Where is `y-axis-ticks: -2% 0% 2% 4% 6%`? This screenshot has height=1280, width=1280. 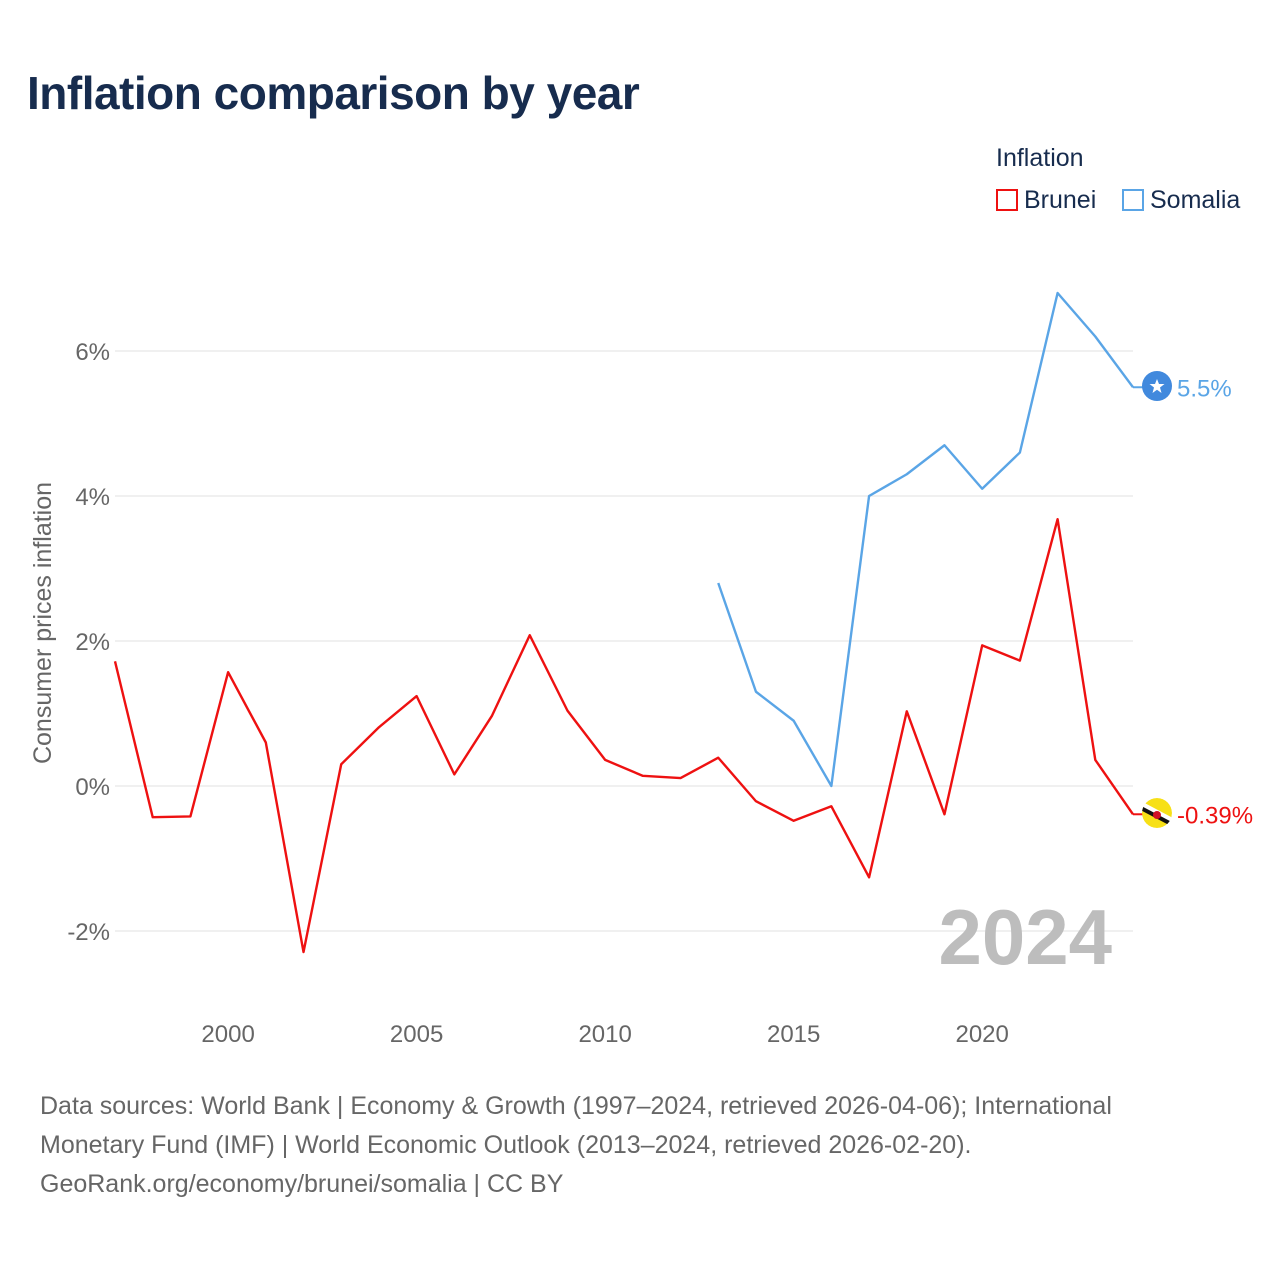 y-axis-ticks: -2% 0% 2% 4% 6% is located at coordinates (88, 642).